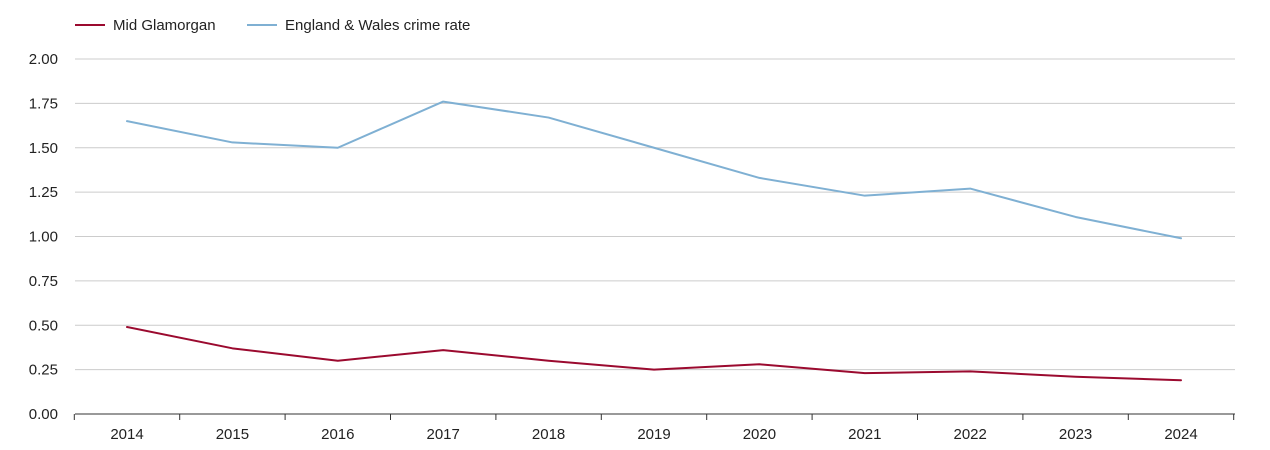 The width and height of the screenshot is (1270, 450). I want to click on y-tick-label: 1.25, so click(43, 192).